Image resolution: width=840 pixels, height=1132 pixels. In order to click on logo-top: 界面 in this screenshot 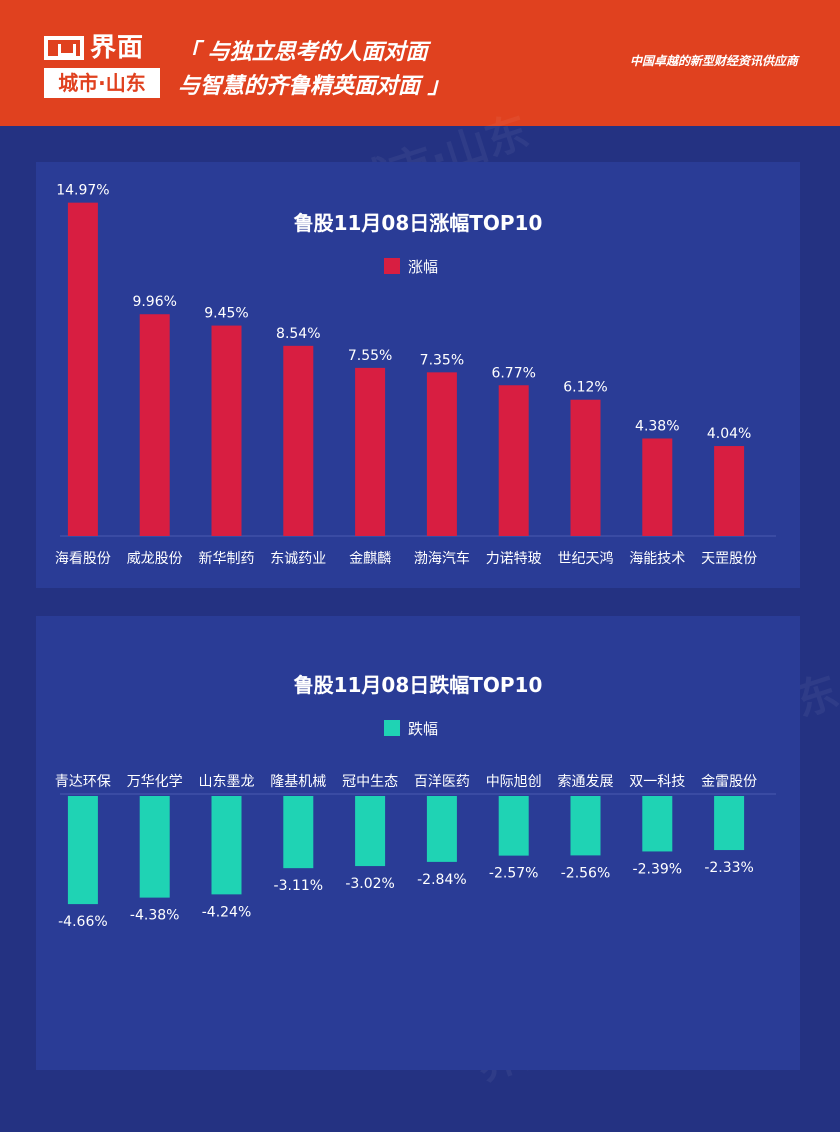, I will do `click(102, 48)`.